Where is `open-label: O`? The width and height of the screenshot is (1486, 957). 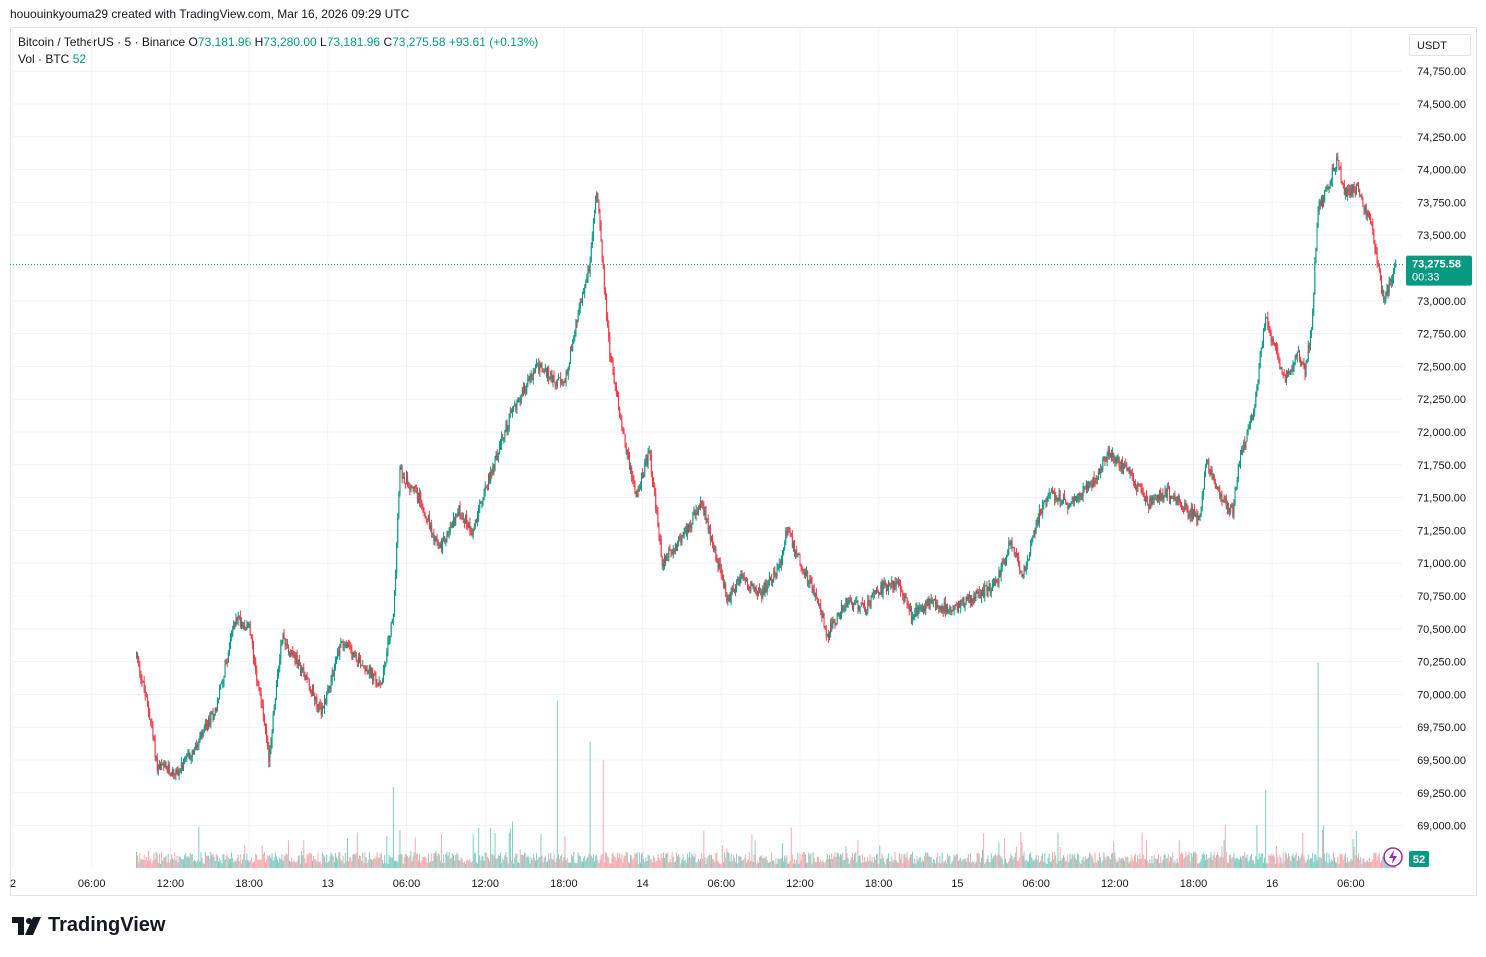 open-label: O is located at coordinates (193, 42).